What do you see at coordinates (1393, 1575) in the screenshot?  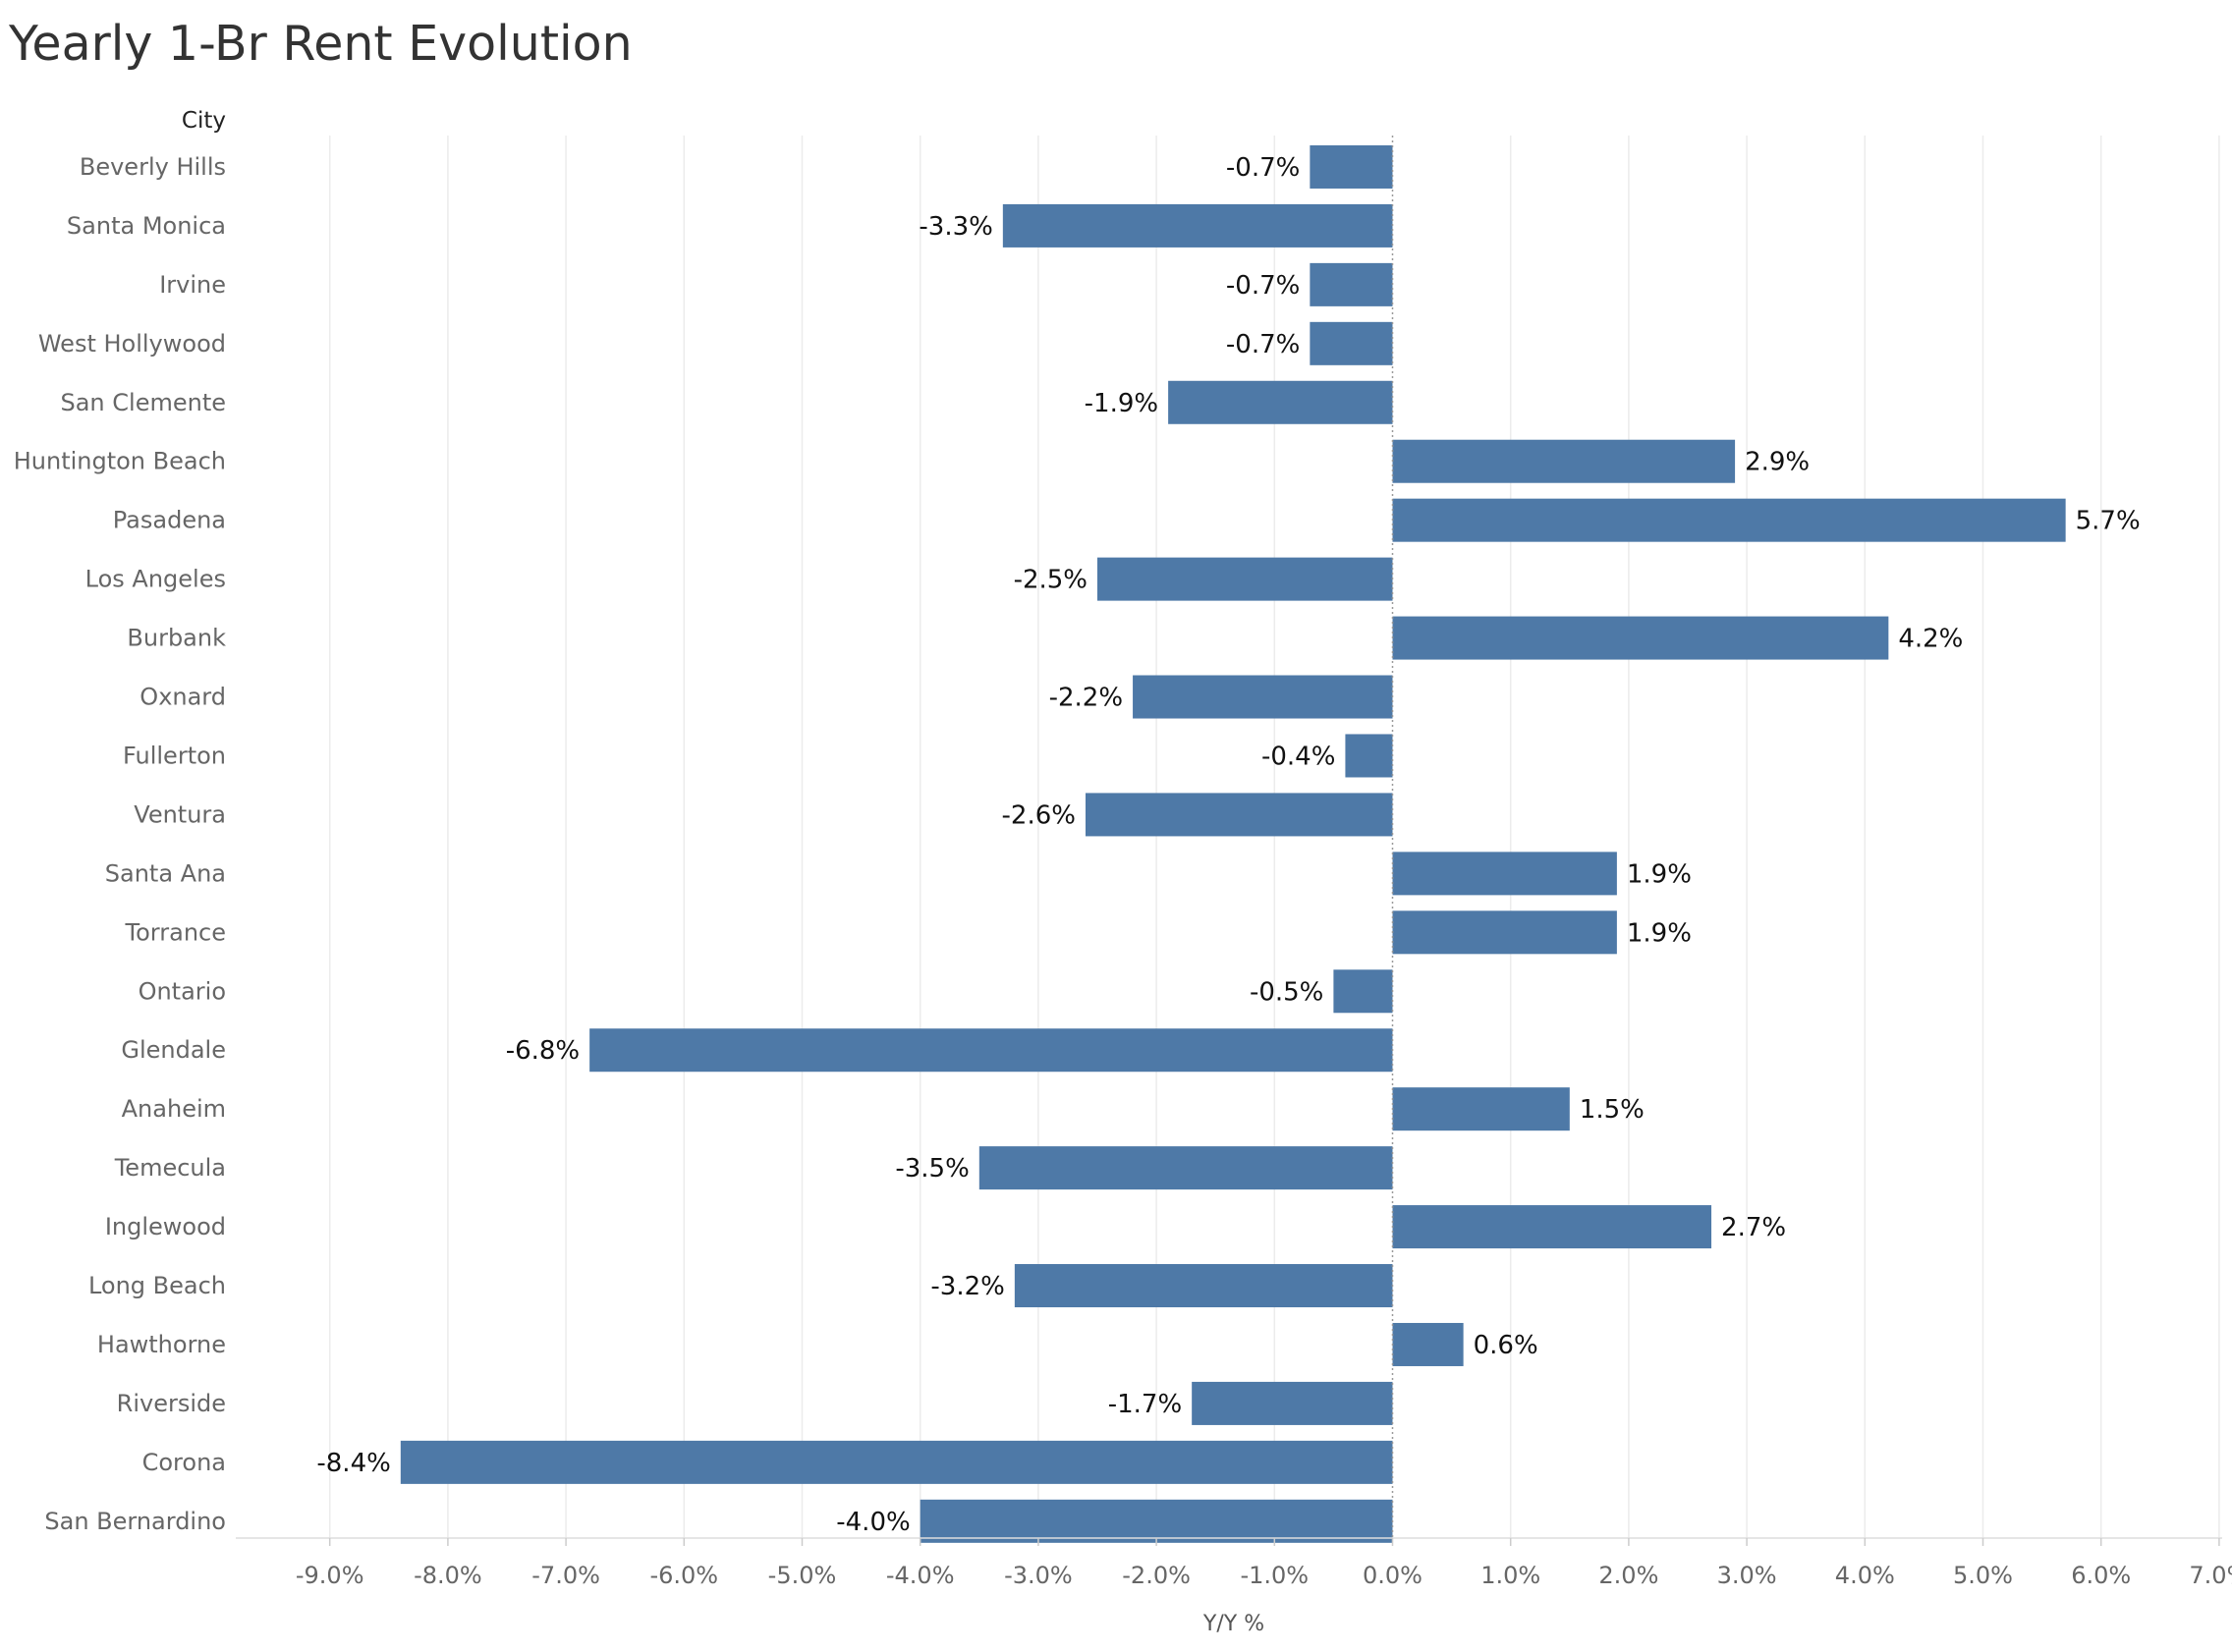 I see `x-tick-label: 0.0%` at bounding box center [1393, 1575].